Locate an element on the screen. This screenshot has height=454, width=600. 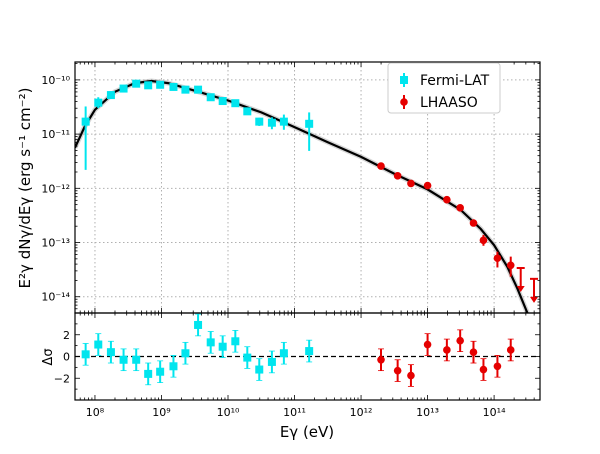
x-tick-label: 10⁹ is located at coordinates (161, 412).